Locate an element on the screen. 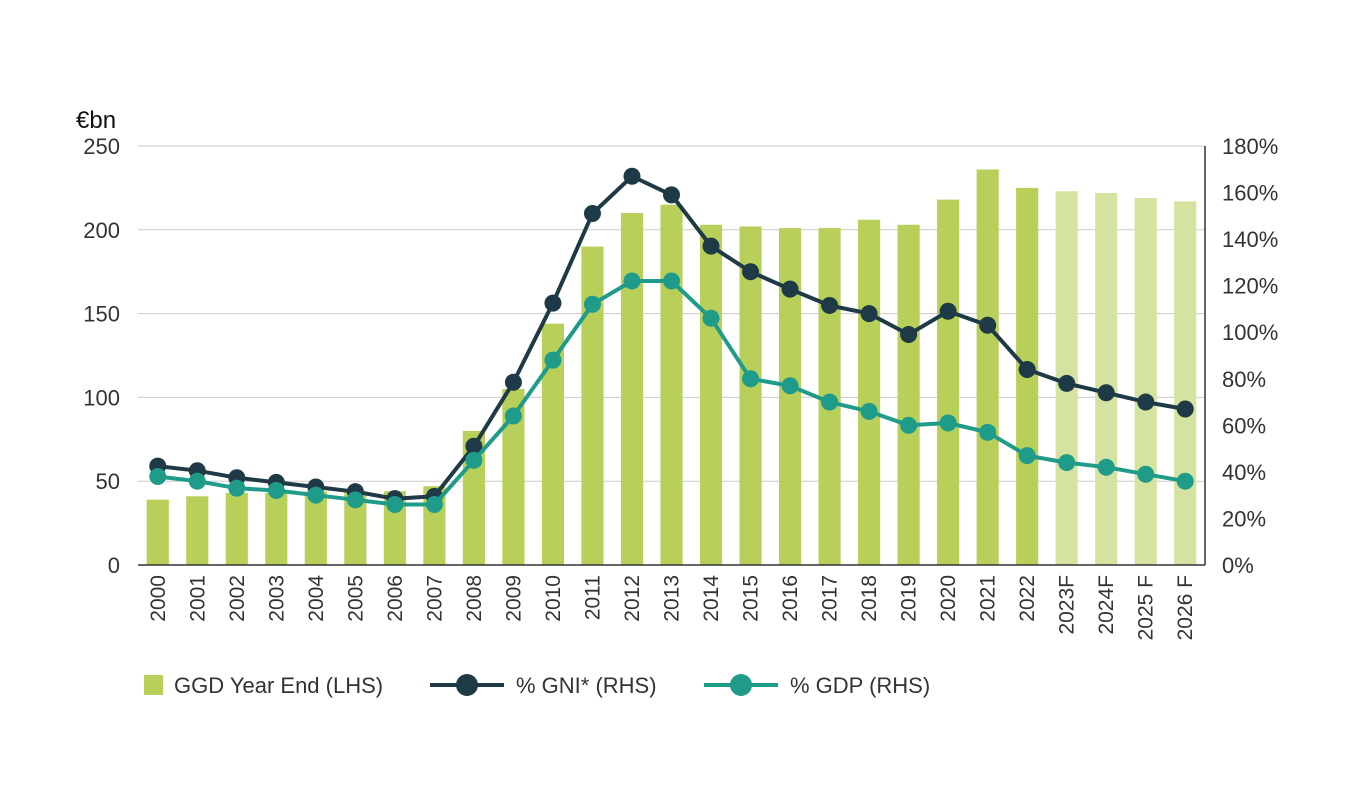 Image resolution: width=1352 pixels, height=805 pixels. x-tick-label: 2001 is located at coordinates (197, 598).